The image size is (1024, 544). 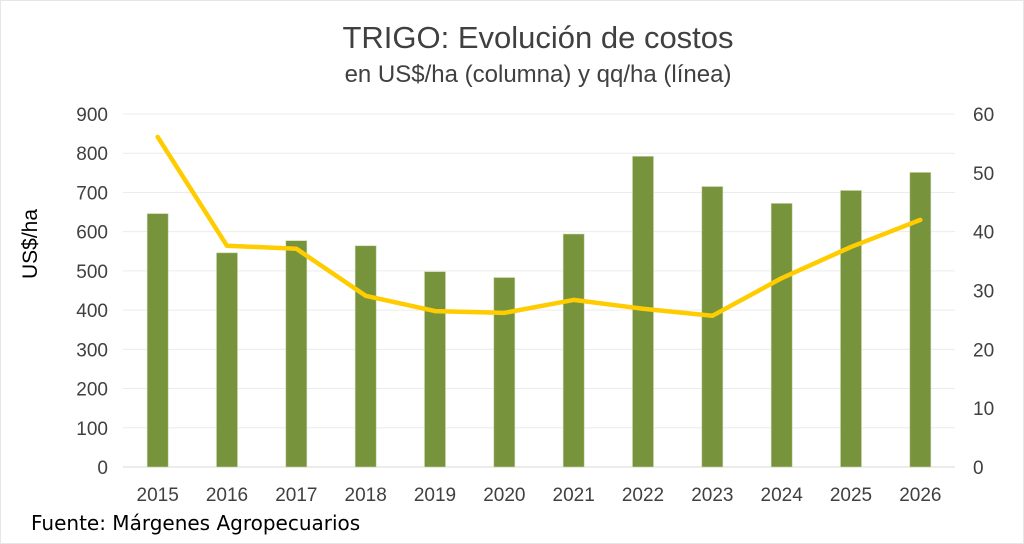 I want to click on y-tick-label: 500, so click(x=92, y=272).